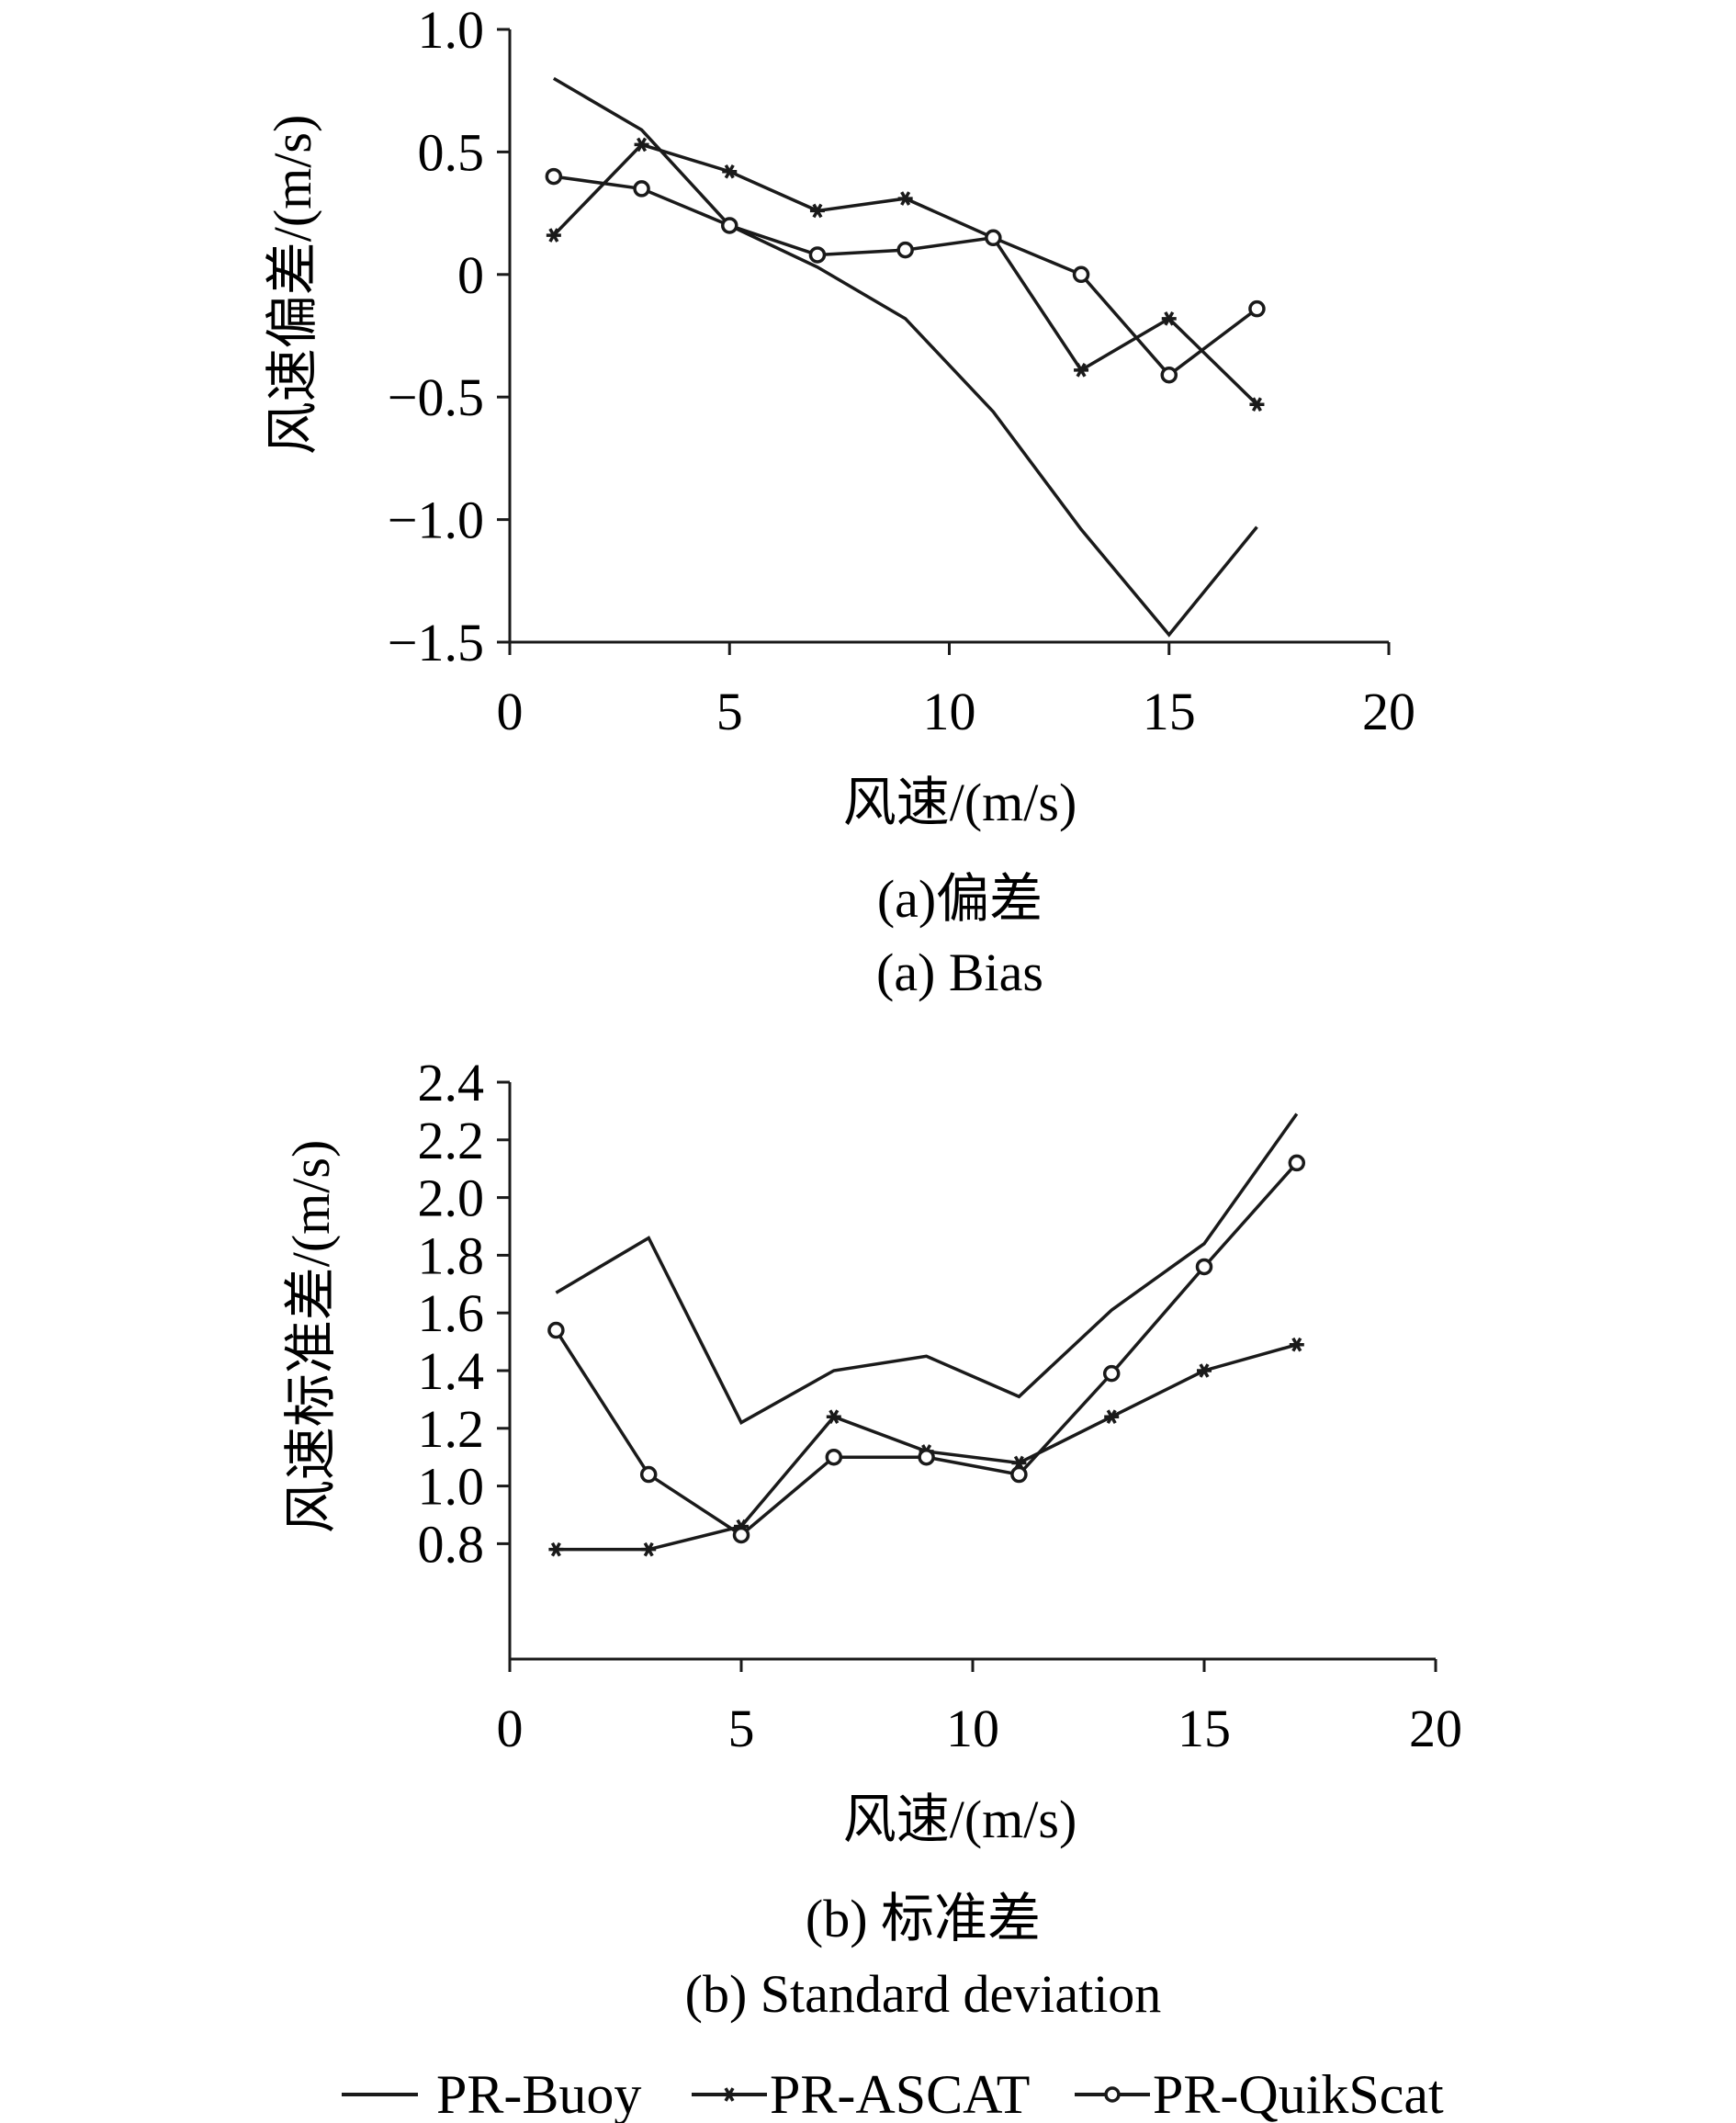 The width and height of the screenshot is (1736, 2123). Describe the element at coordinates (451, 152) in the screenshot. I see `bias-y-tick-label: 0.5` at that location.